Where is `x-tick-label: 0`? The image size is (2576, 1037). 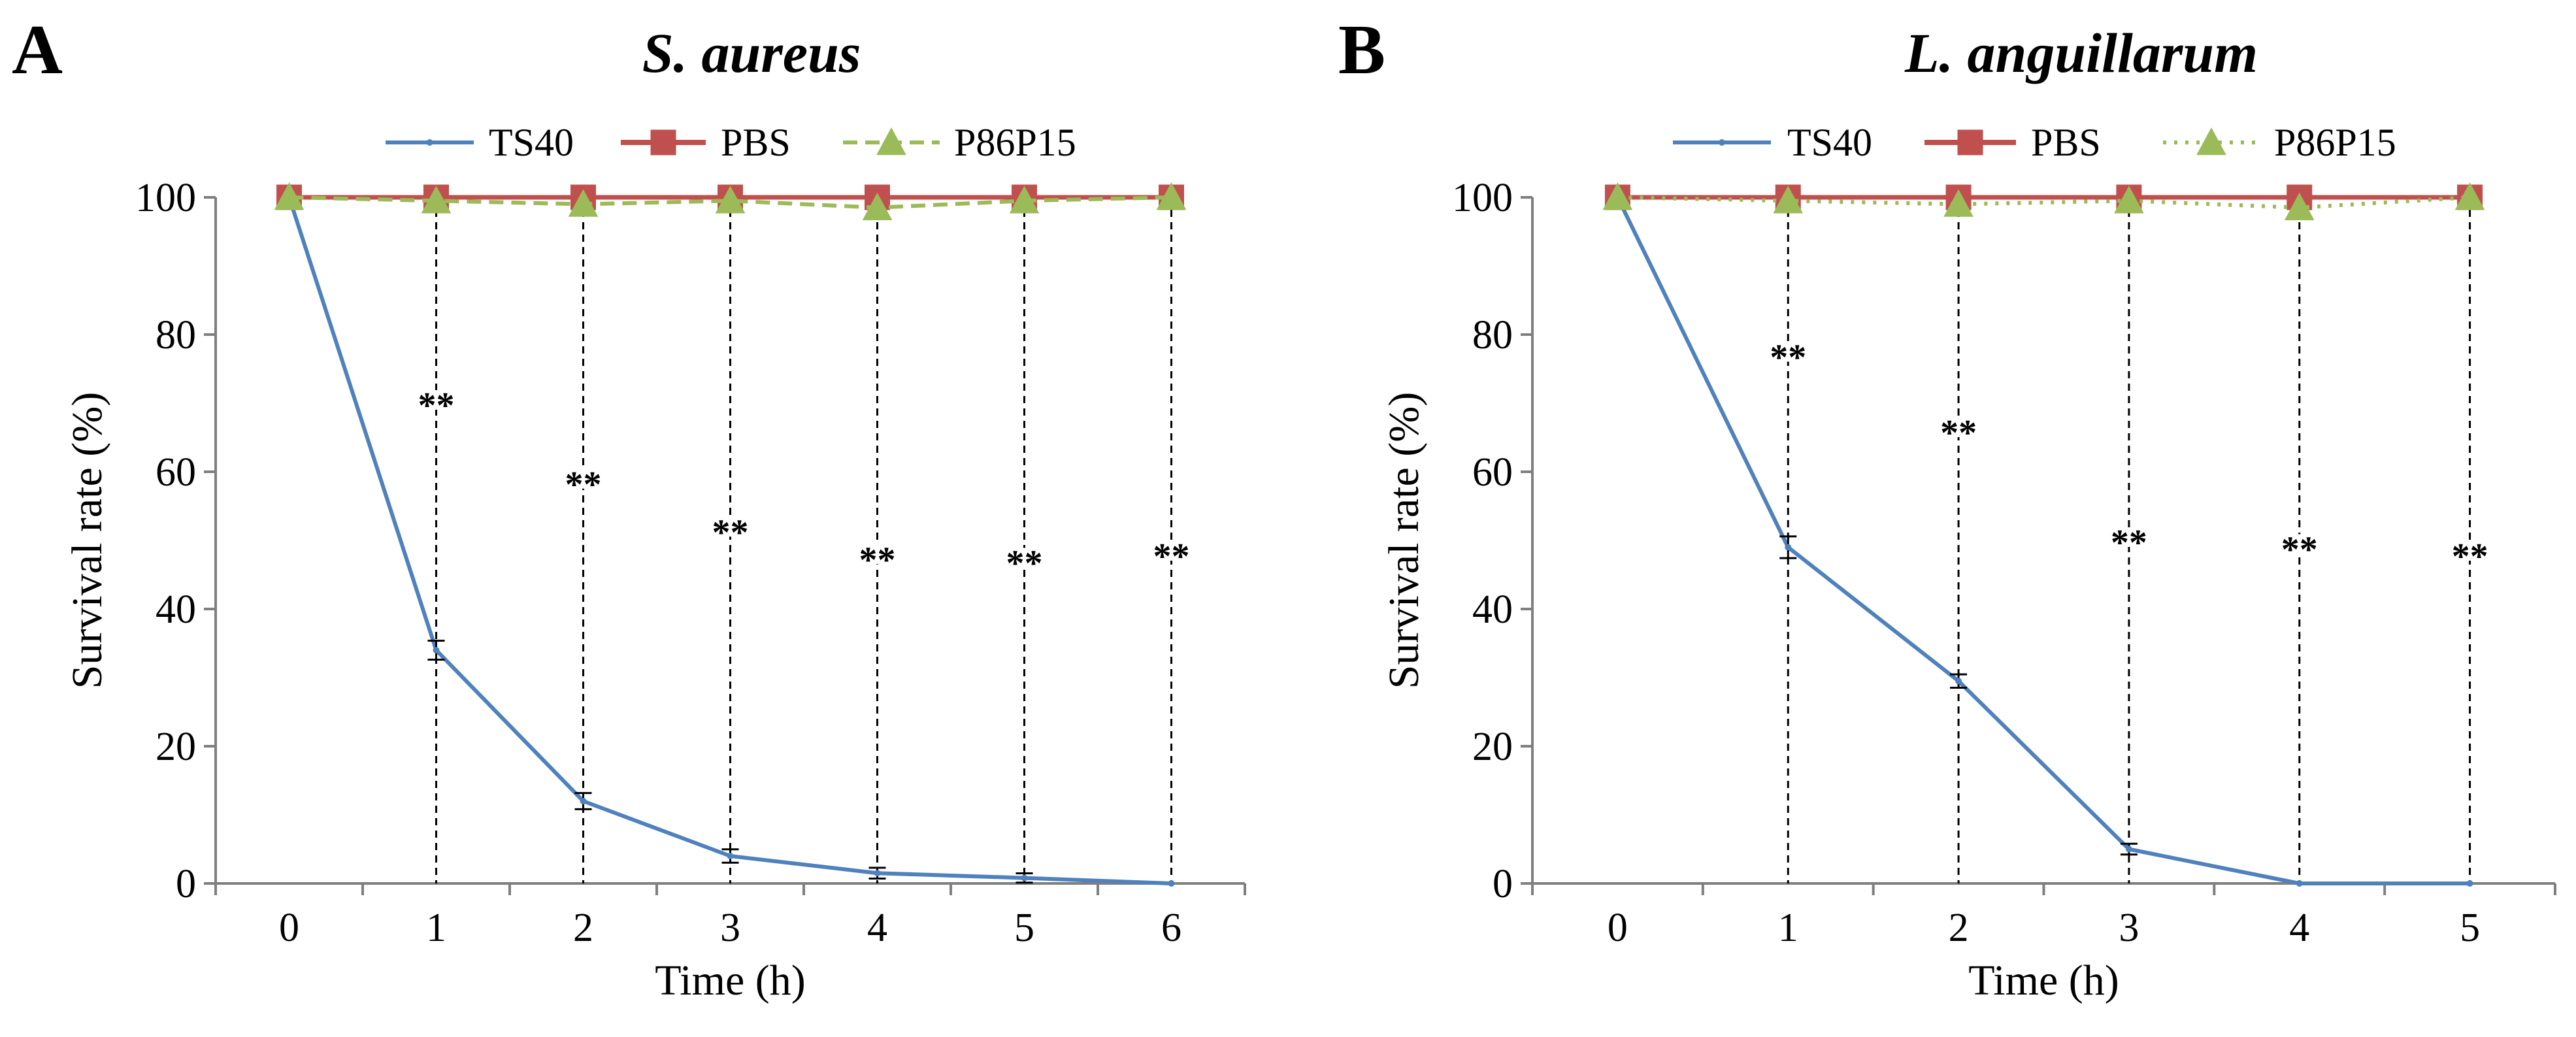
x-tick-label: 0 is located at coordinates (1618, 928).